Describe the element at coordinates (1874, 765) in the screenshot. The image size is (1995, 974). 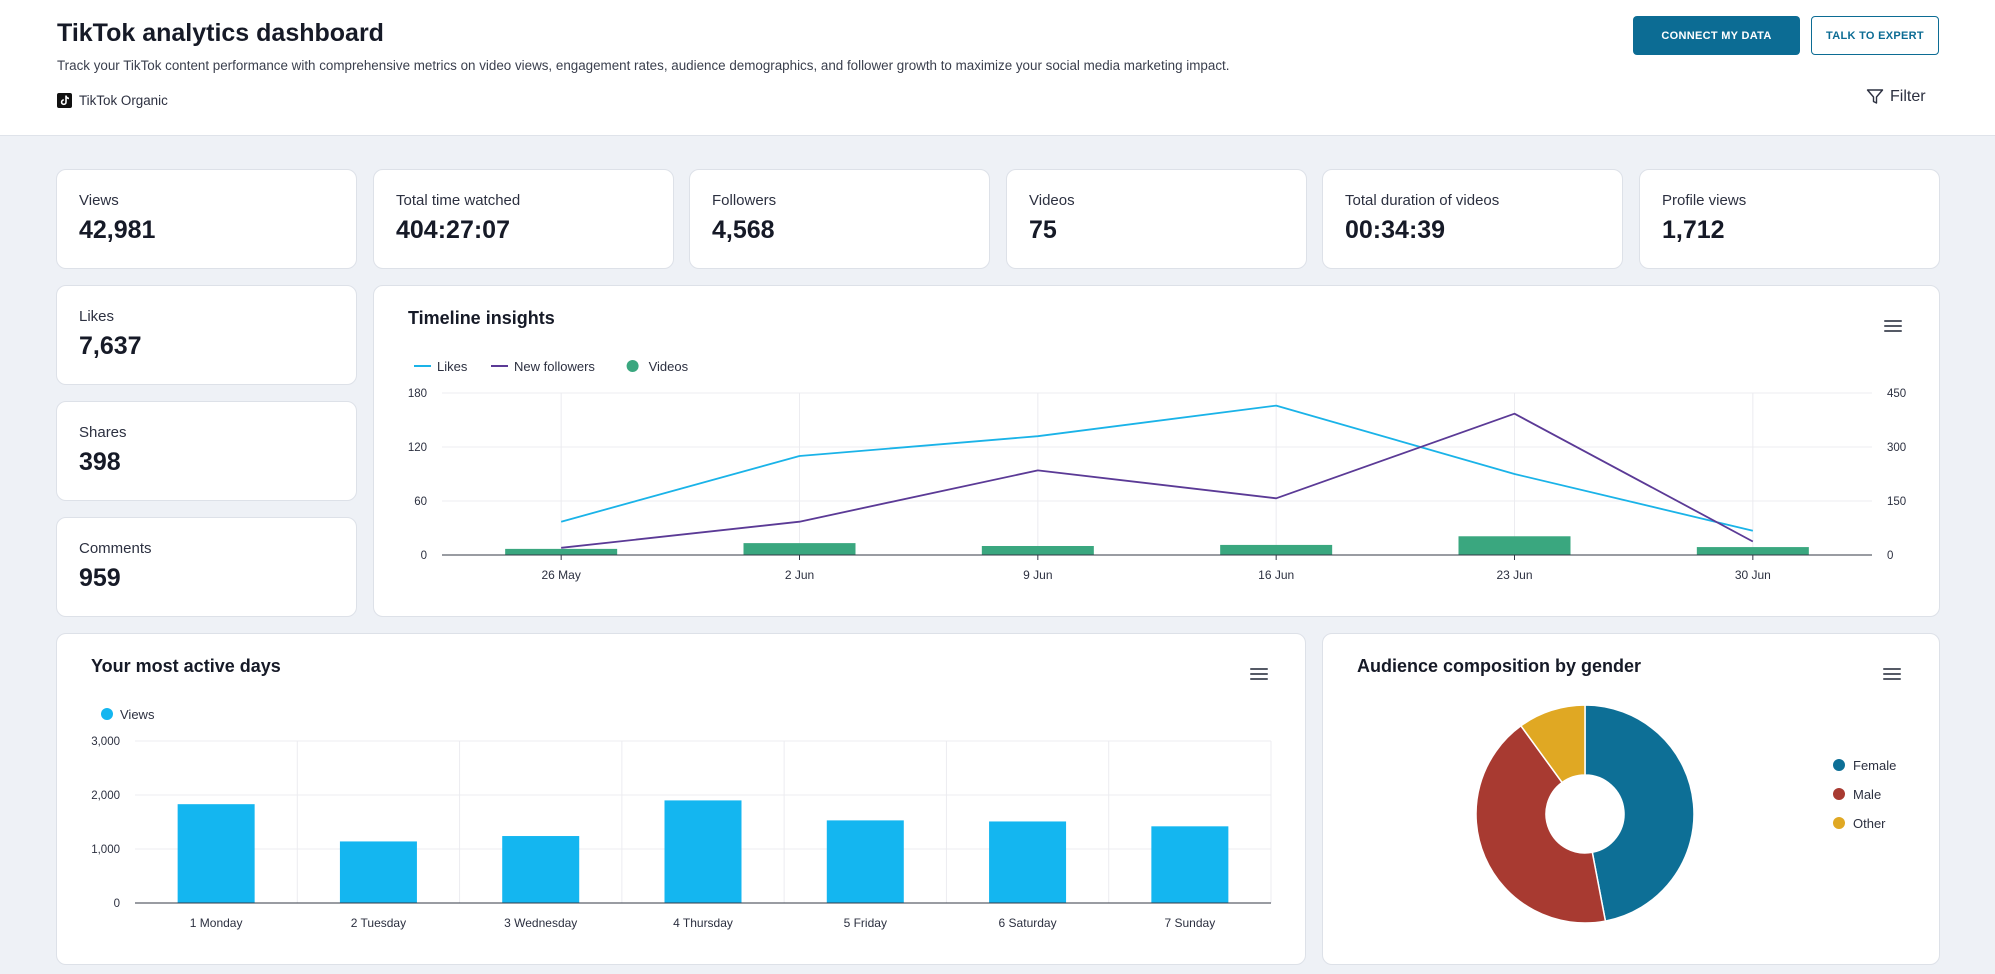
I see `legend-label: Female` at that location.